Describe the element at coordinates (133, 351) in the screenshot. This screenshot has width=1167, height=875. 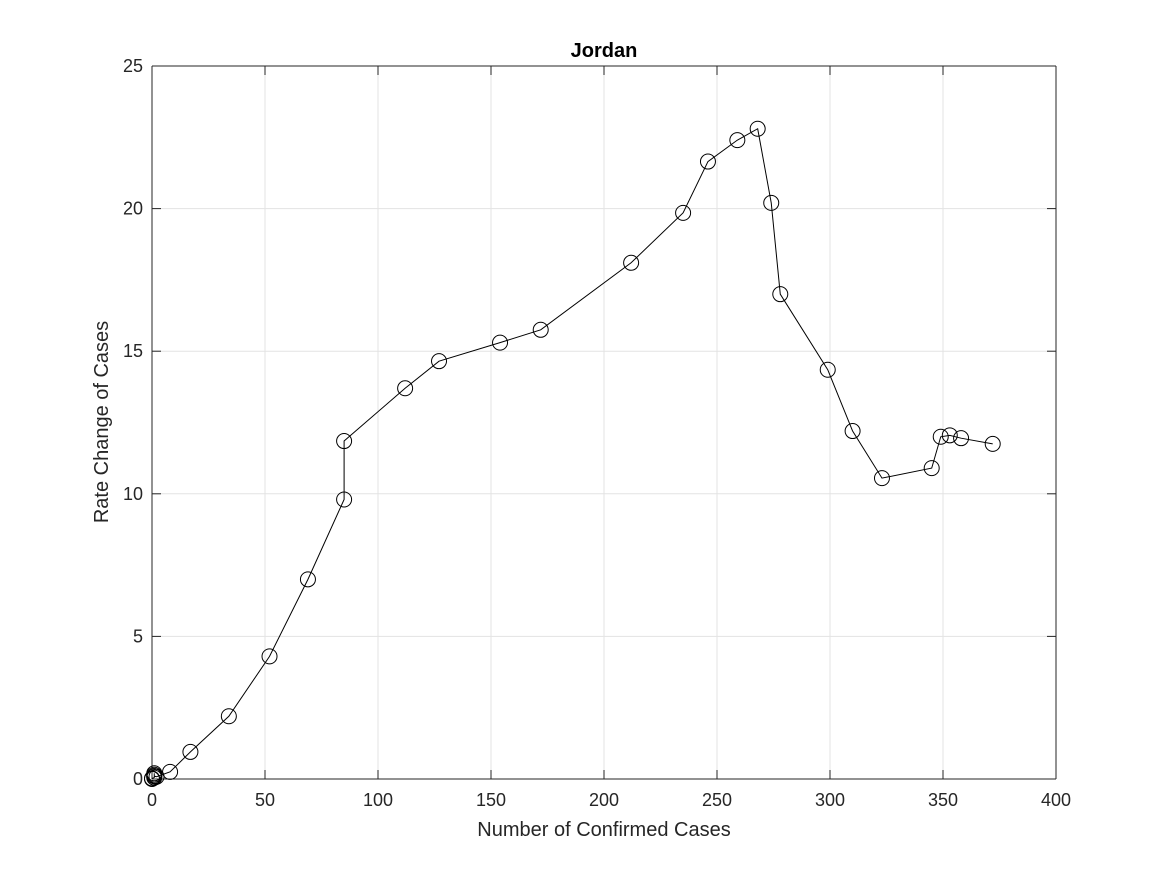
I see `y-tick-label: 15` at that location.